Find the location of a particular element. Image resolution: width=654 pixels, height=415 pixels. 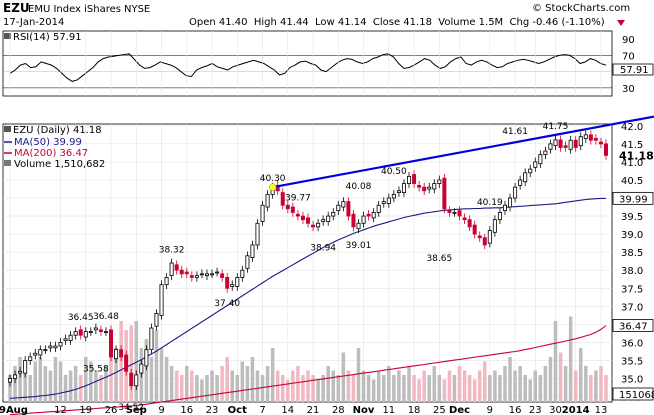

price-annotation: 38.65 is located at coordinates (439, 259).